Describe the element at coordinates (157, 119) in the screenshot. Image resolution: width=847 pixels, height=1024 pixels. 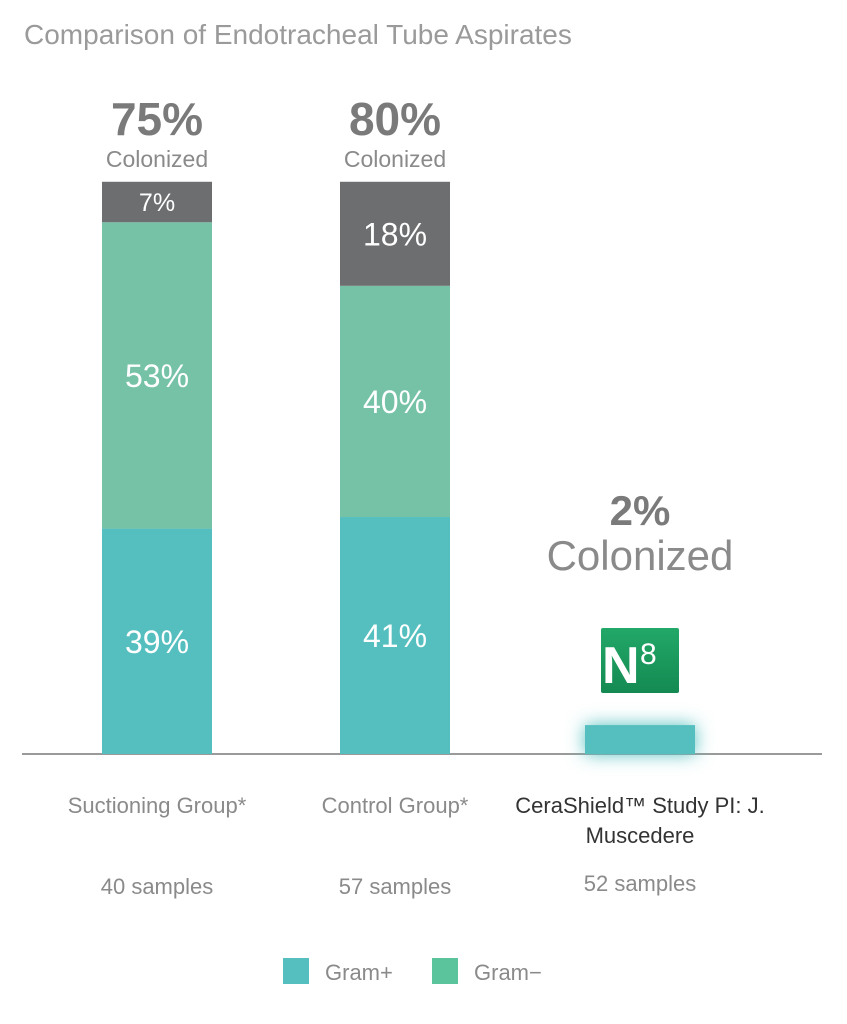
I see `total-label: 75%` at that location.